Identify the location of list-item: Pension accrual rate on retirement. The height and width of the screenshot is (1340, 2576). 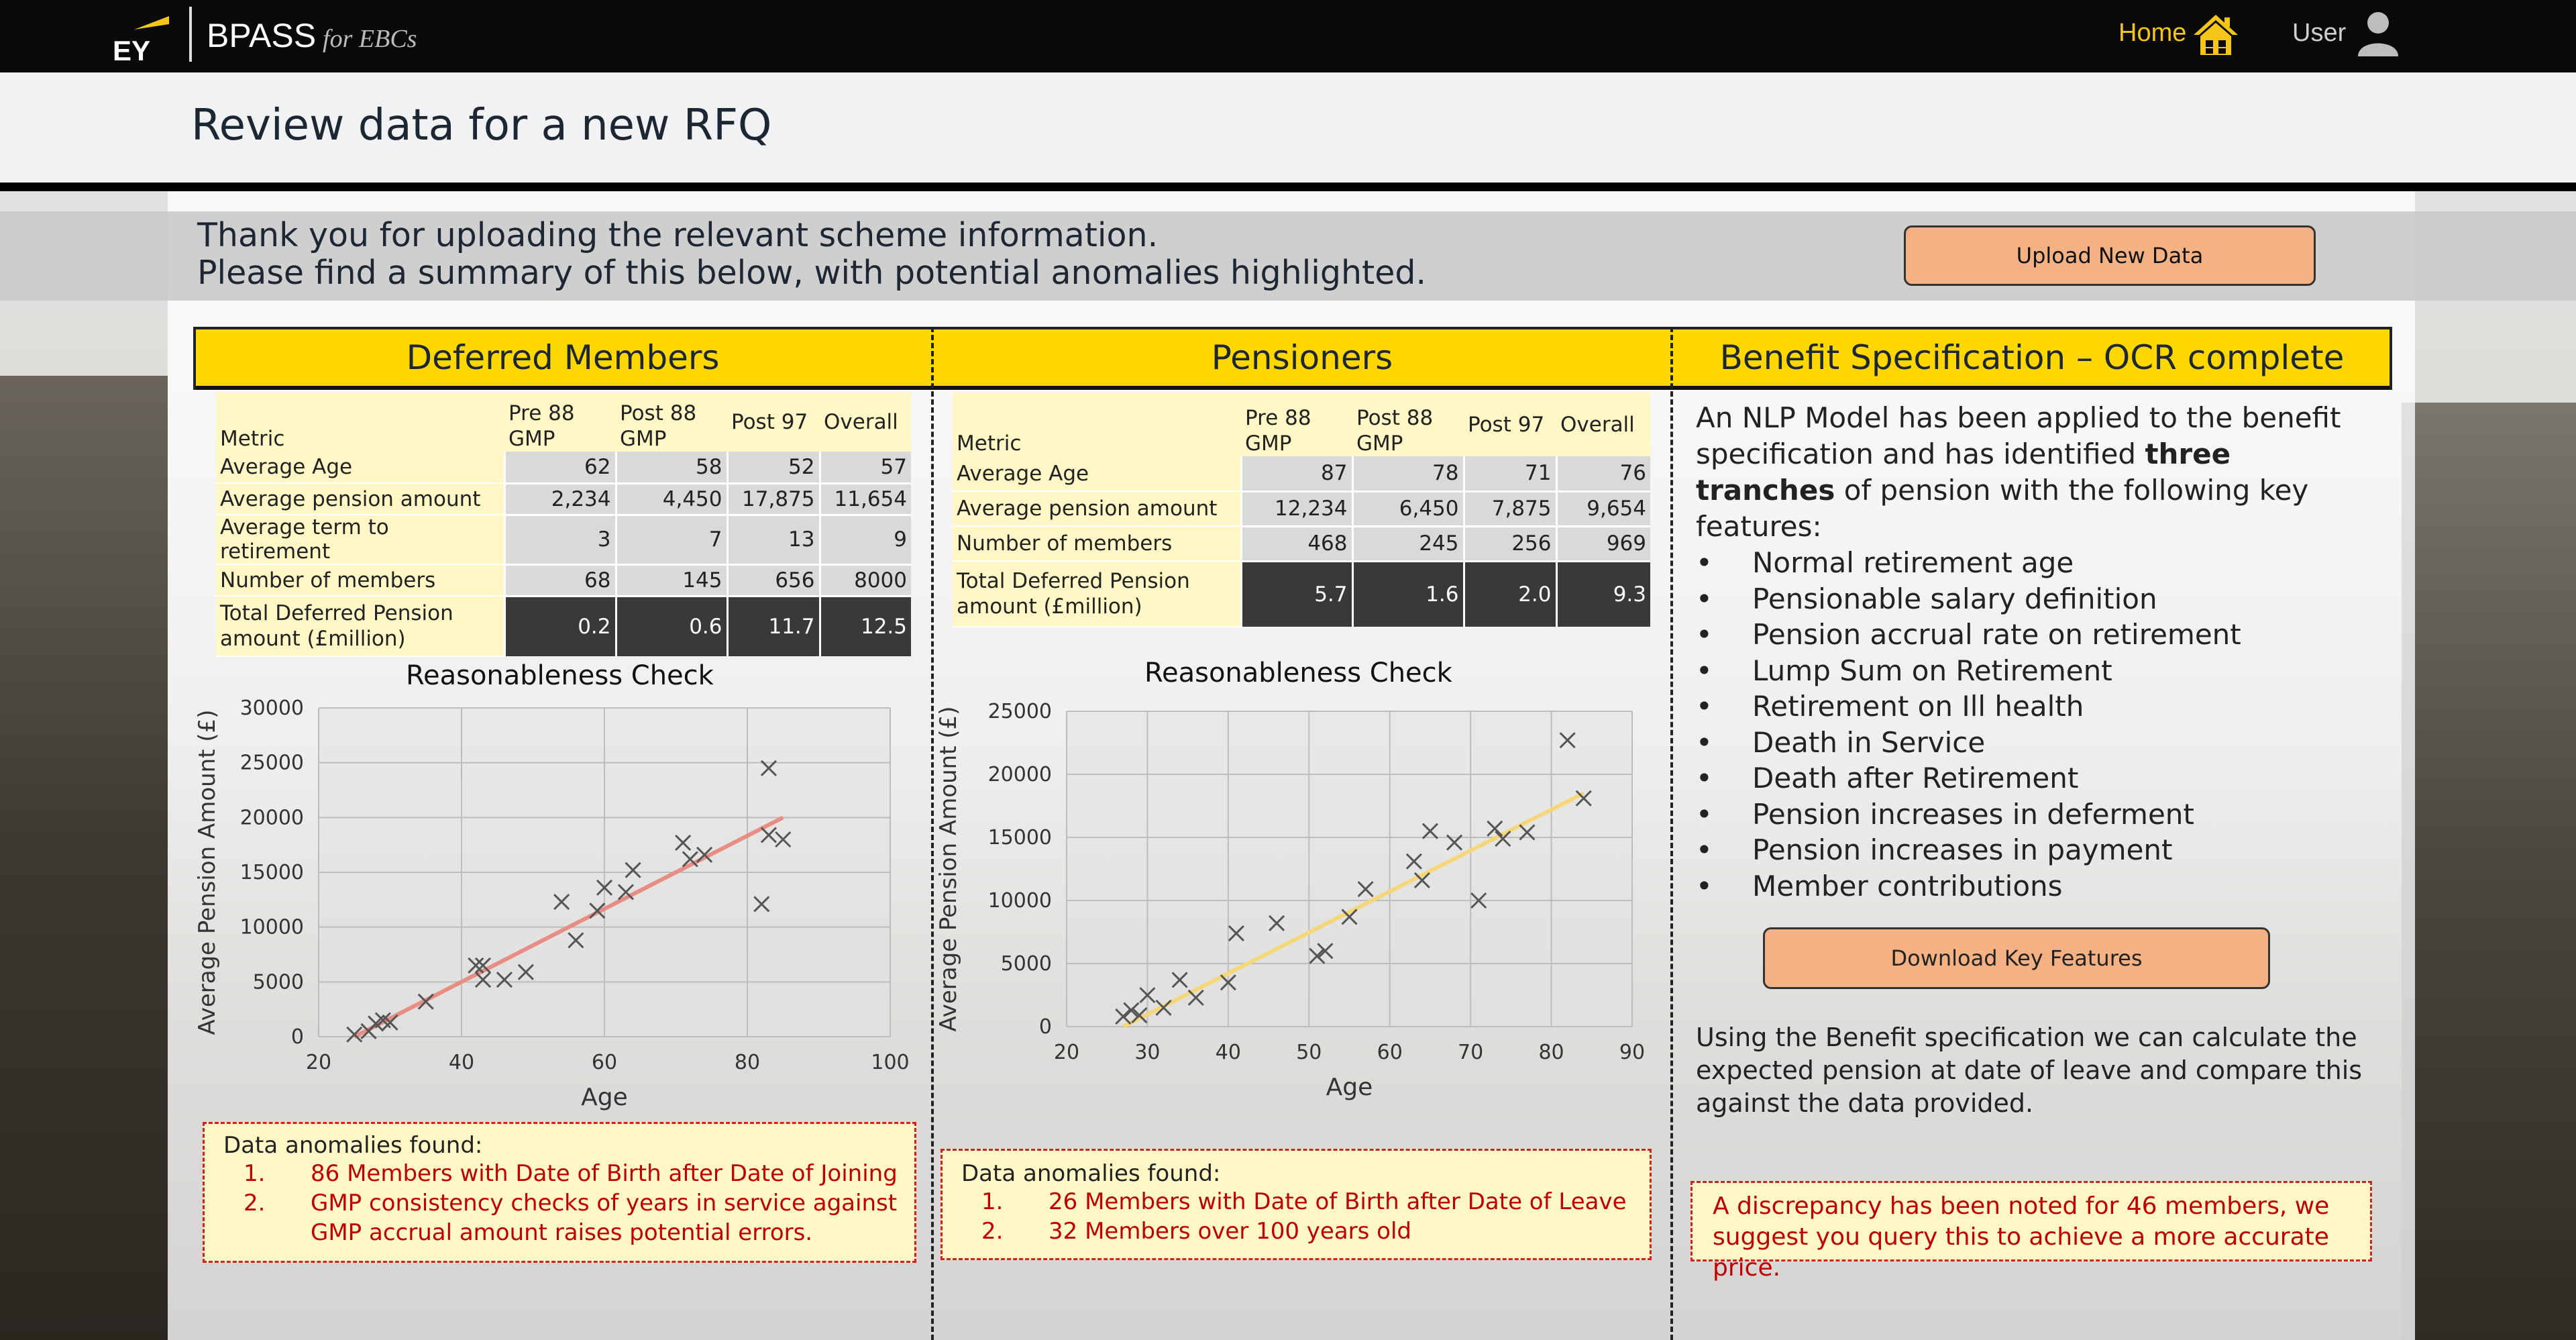
(1968, 635).